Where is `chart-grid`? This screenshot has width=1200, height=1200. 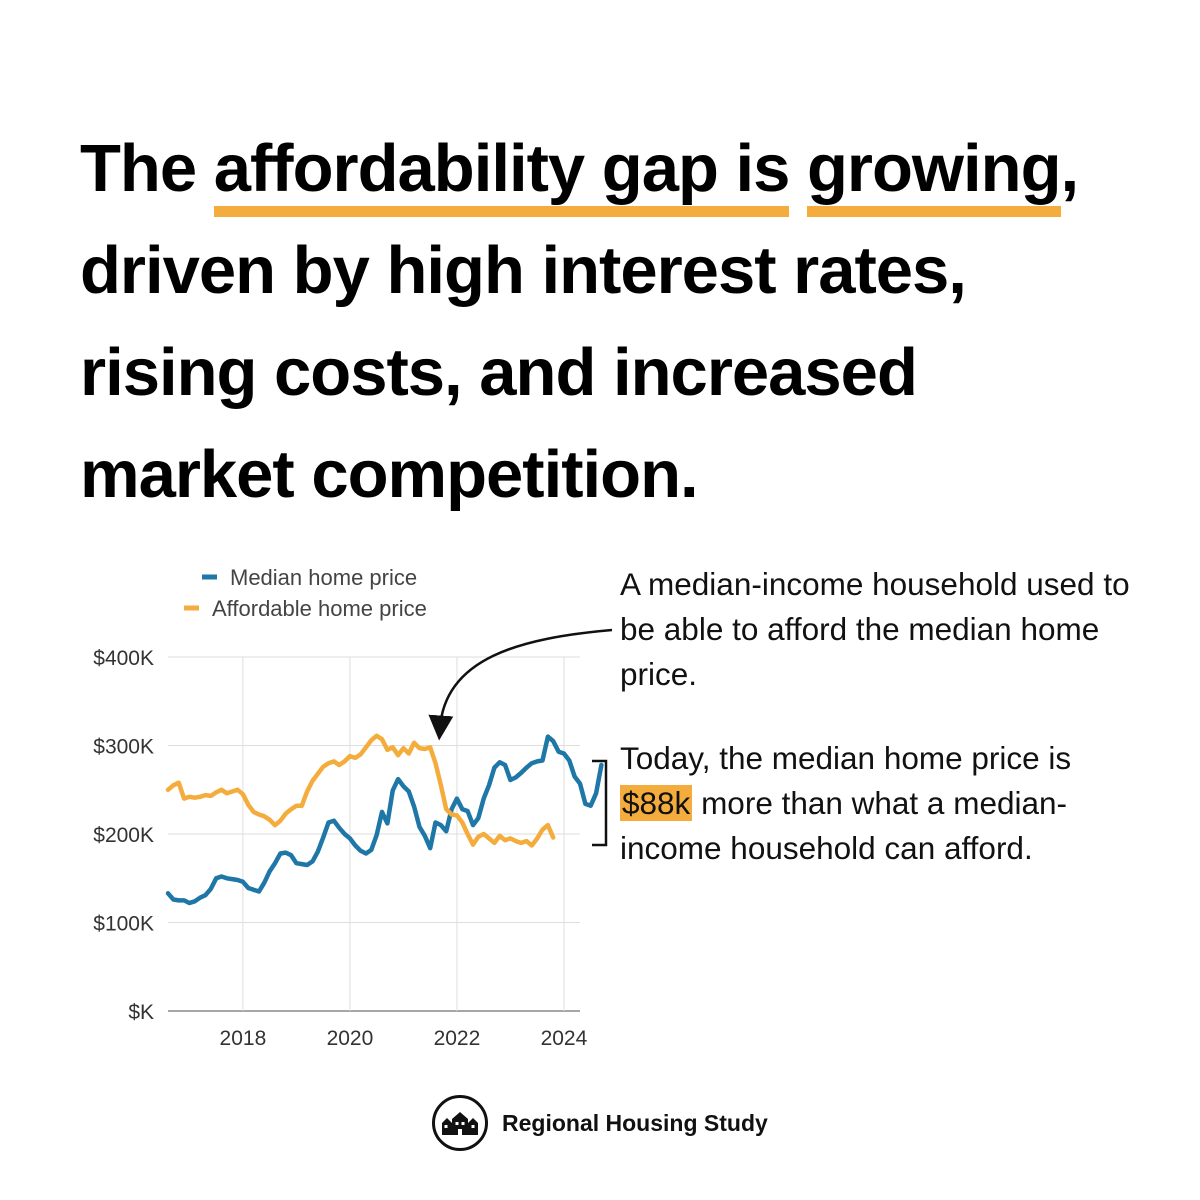 chart-grid is located at coordinates (374, 834).